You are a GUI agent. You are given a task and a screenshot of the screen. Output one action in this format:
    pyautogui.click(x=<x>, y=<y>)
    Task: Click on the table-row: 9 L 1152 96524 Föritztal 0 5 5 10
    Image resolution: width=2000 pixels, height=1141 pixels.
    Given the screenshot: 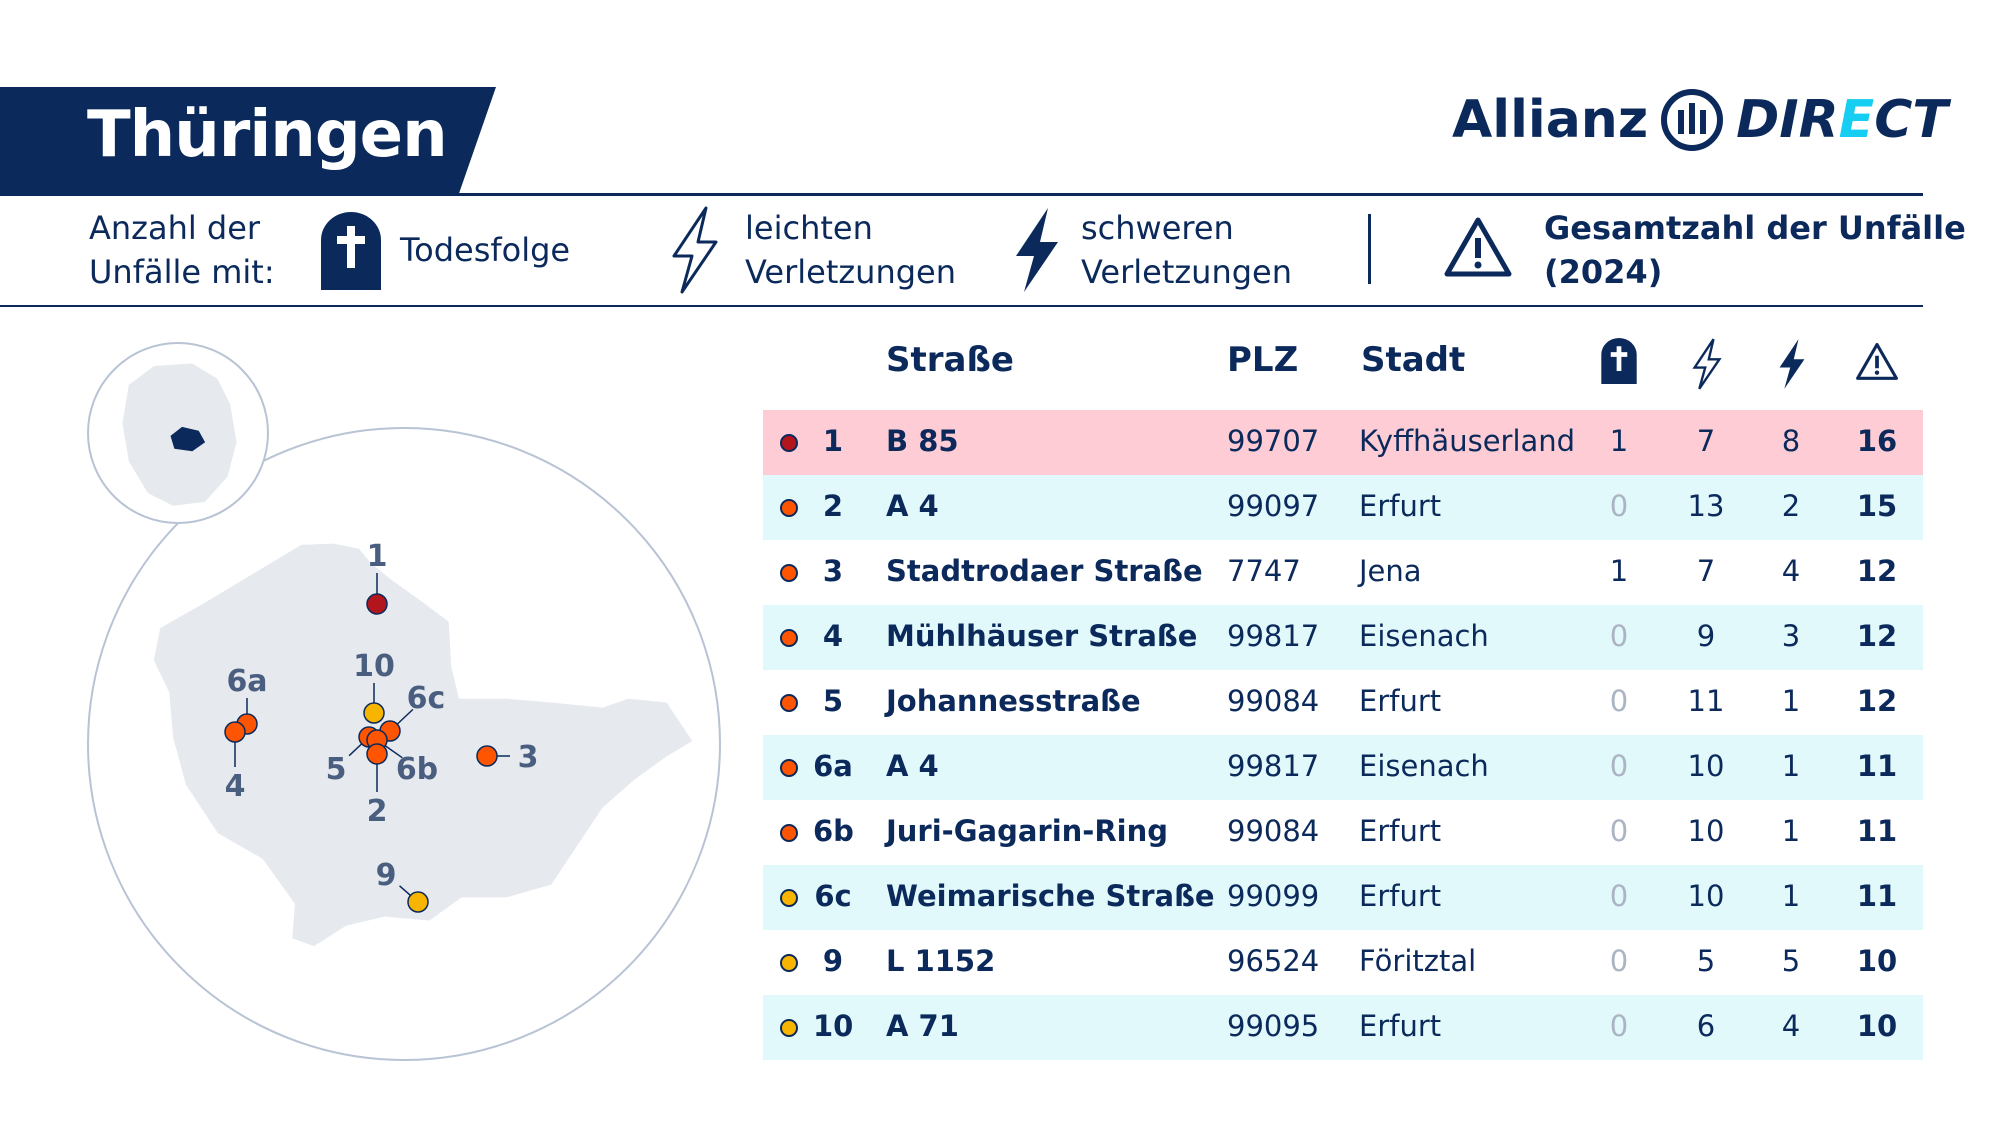 What is the action you would take?
    pyautogui.click(x=1343, y=962)
    